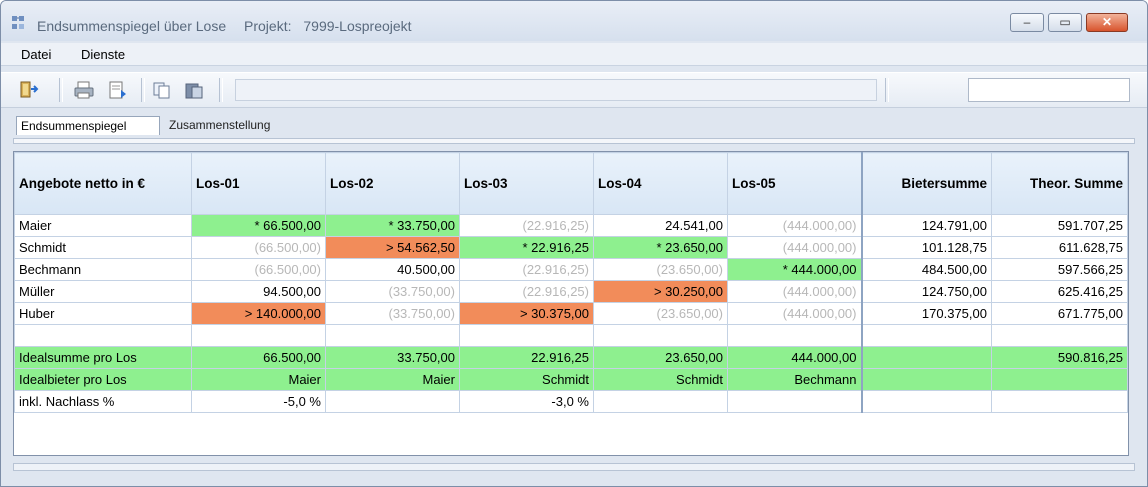  What do you see at coordinates (103, 183) in the screenshot?
I see `col-header-bidder: Angebote netto in €` at bounding box center [103, 183].